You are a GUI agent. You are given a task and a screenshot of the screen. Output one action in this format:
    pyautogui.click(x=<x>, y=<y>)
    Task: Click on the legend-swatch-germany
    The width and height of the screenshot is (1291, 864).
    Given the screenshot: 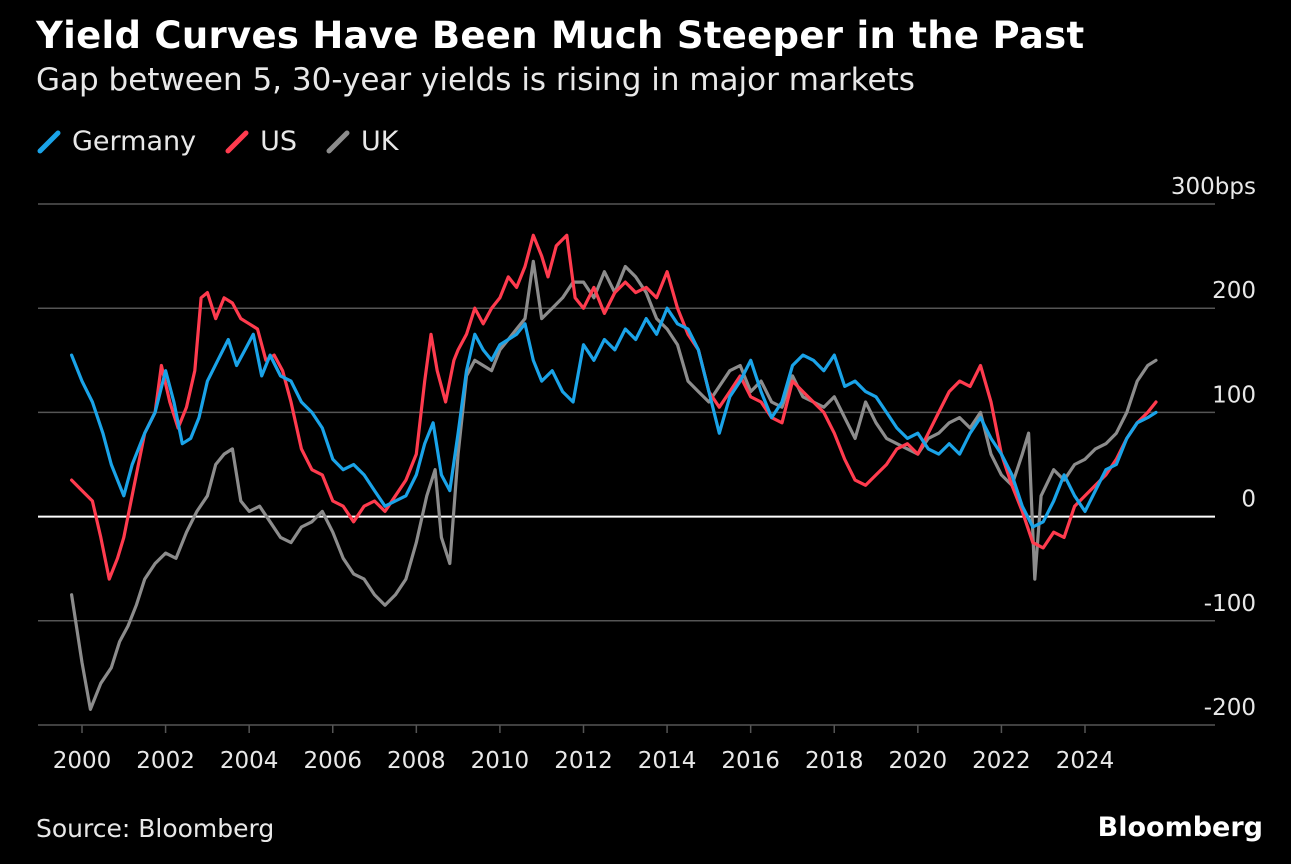 What is the action you would take?
    pyautogui.click(x=49, y=141)
    